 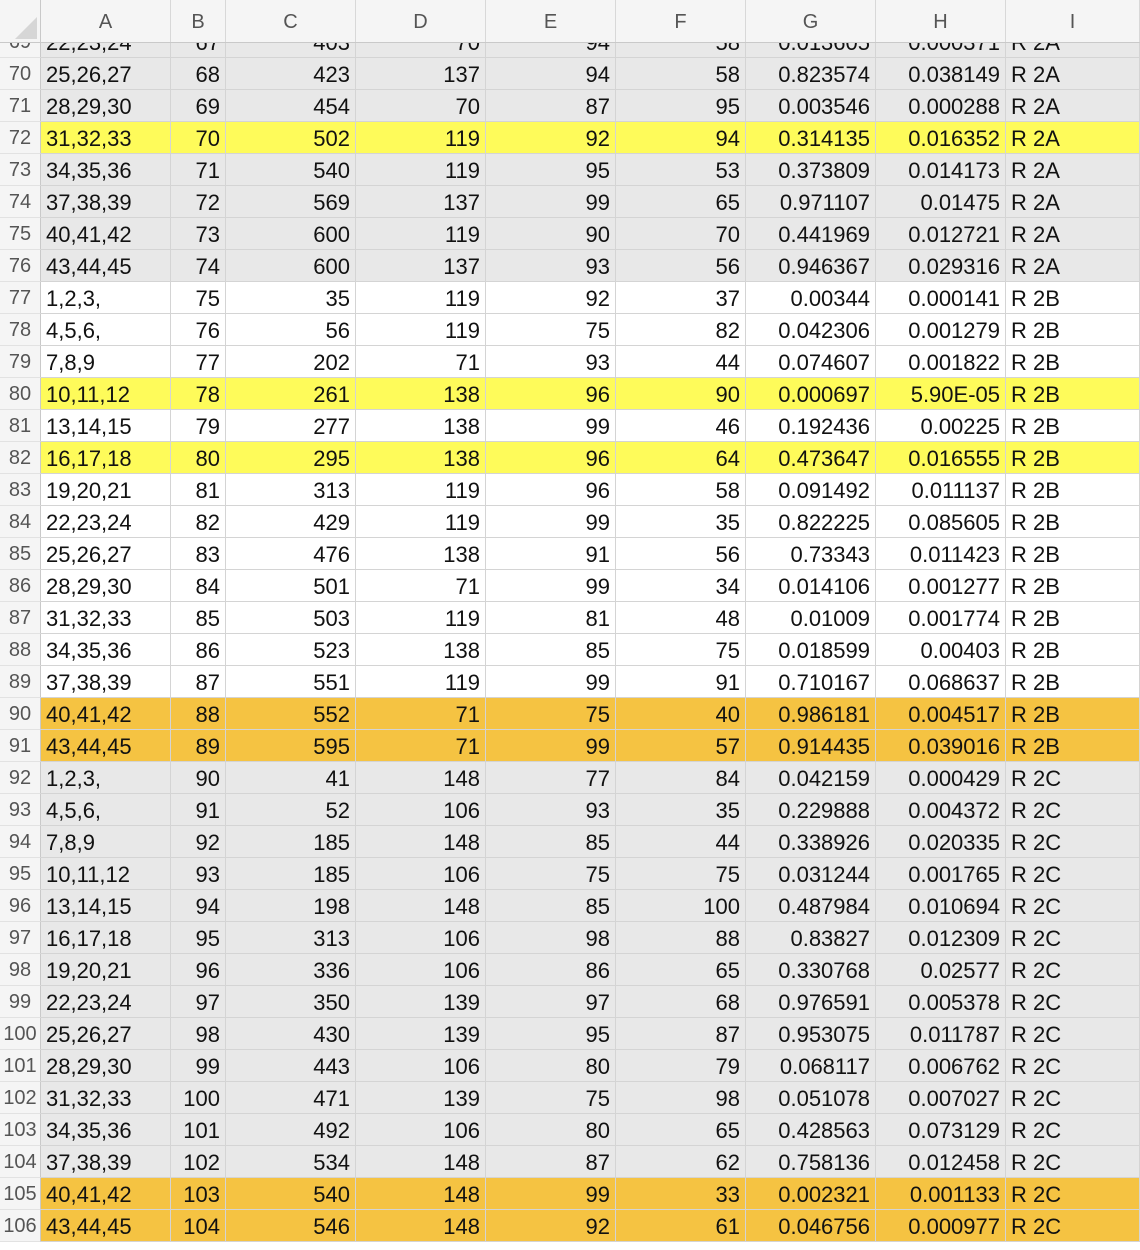 What do you see at coordinates (20, 778) in the screenshot?
I see `row-header: 92` at bounding box center [20, 778].